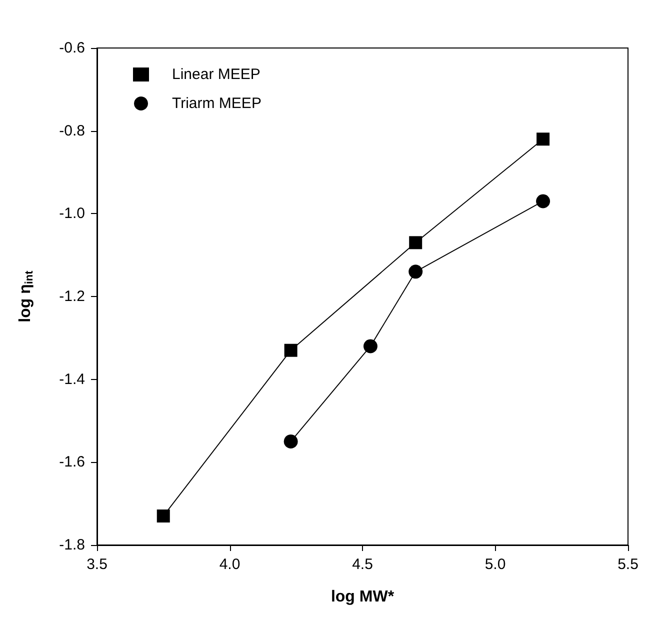 The height and width of the screenshot is (629, 648). What do you see at coordinates (97, 564) in the screenshot?
I see `x-tick-label: 3.5` at bounding box center [97, 564].